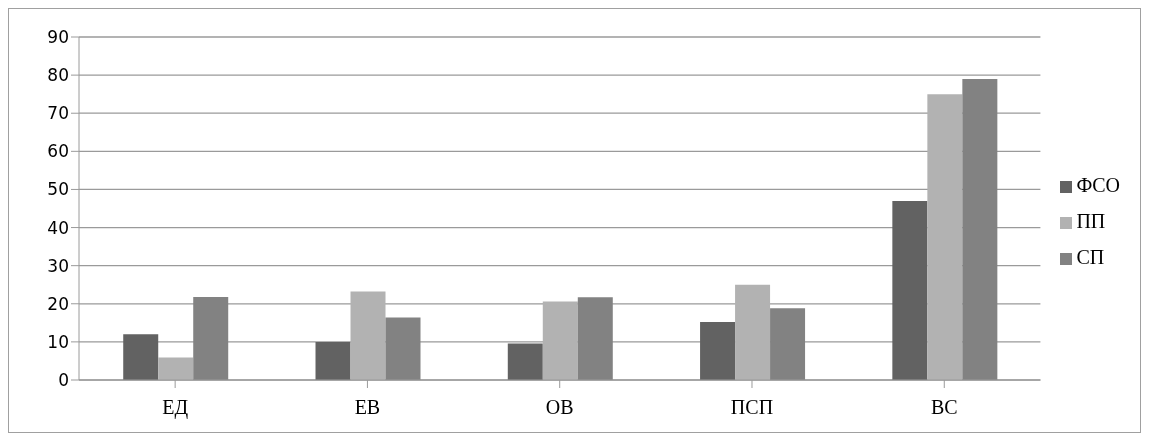 Image resolution: width=1149 pixels, height=444 pixels. I want to click on y-tick-label: 80, so click(58, 75).